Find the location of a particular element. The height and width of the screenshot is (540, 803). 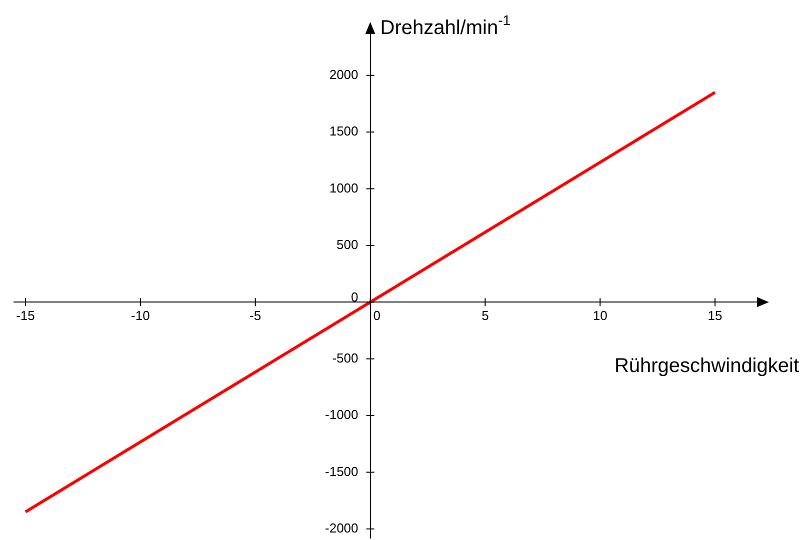

y-tick-label: 1500 is located at coordinates (343, 131).